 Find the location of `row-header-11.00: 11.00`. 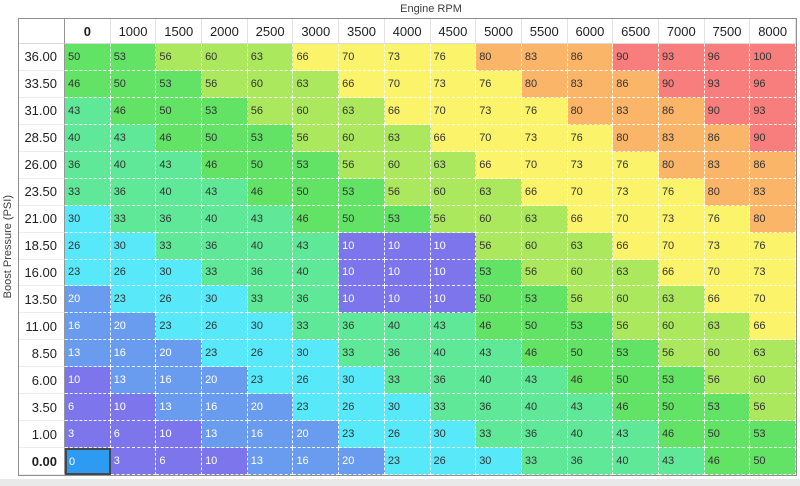

row-header-11.00: 11.00 is located at coordinates (42, 327).